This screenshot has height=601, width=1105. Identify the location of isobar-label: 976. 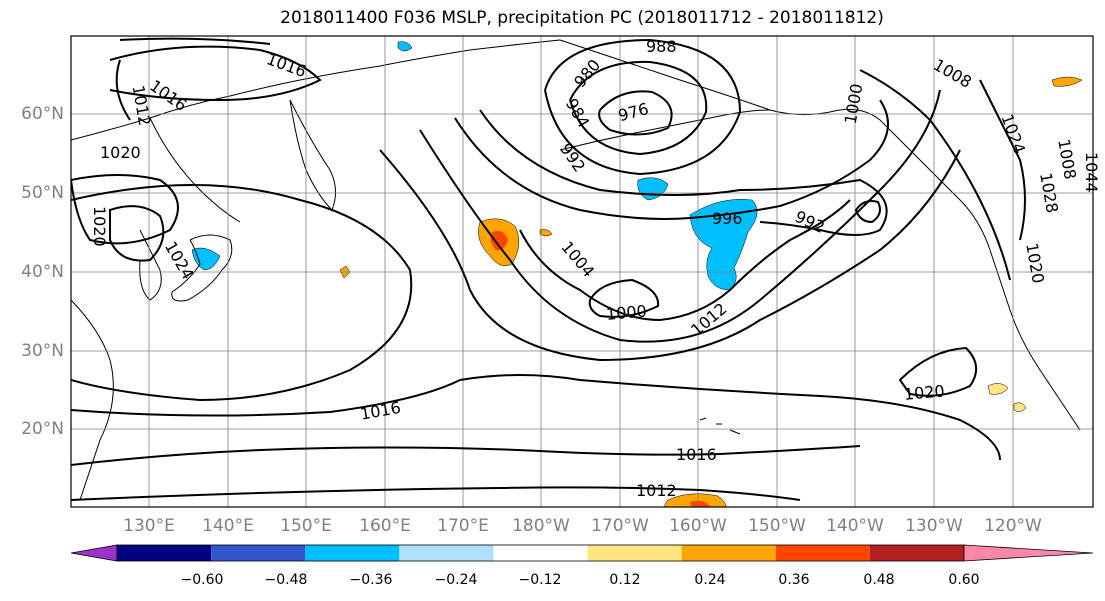
(633, 112).